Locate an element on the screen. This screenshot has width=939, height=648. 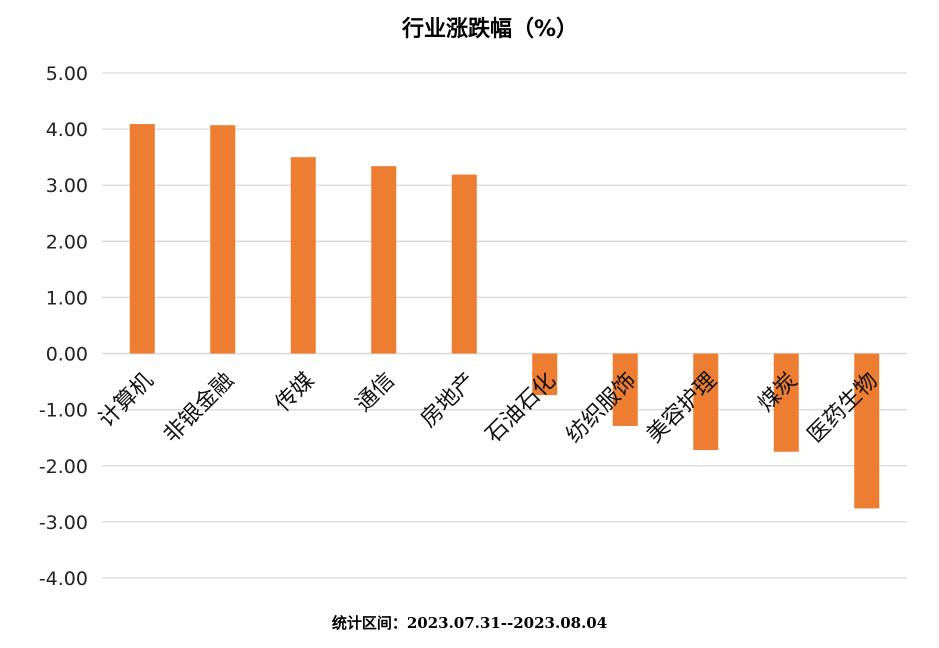
y-tick-label: -3.00 is located at coordinates (63, 523).